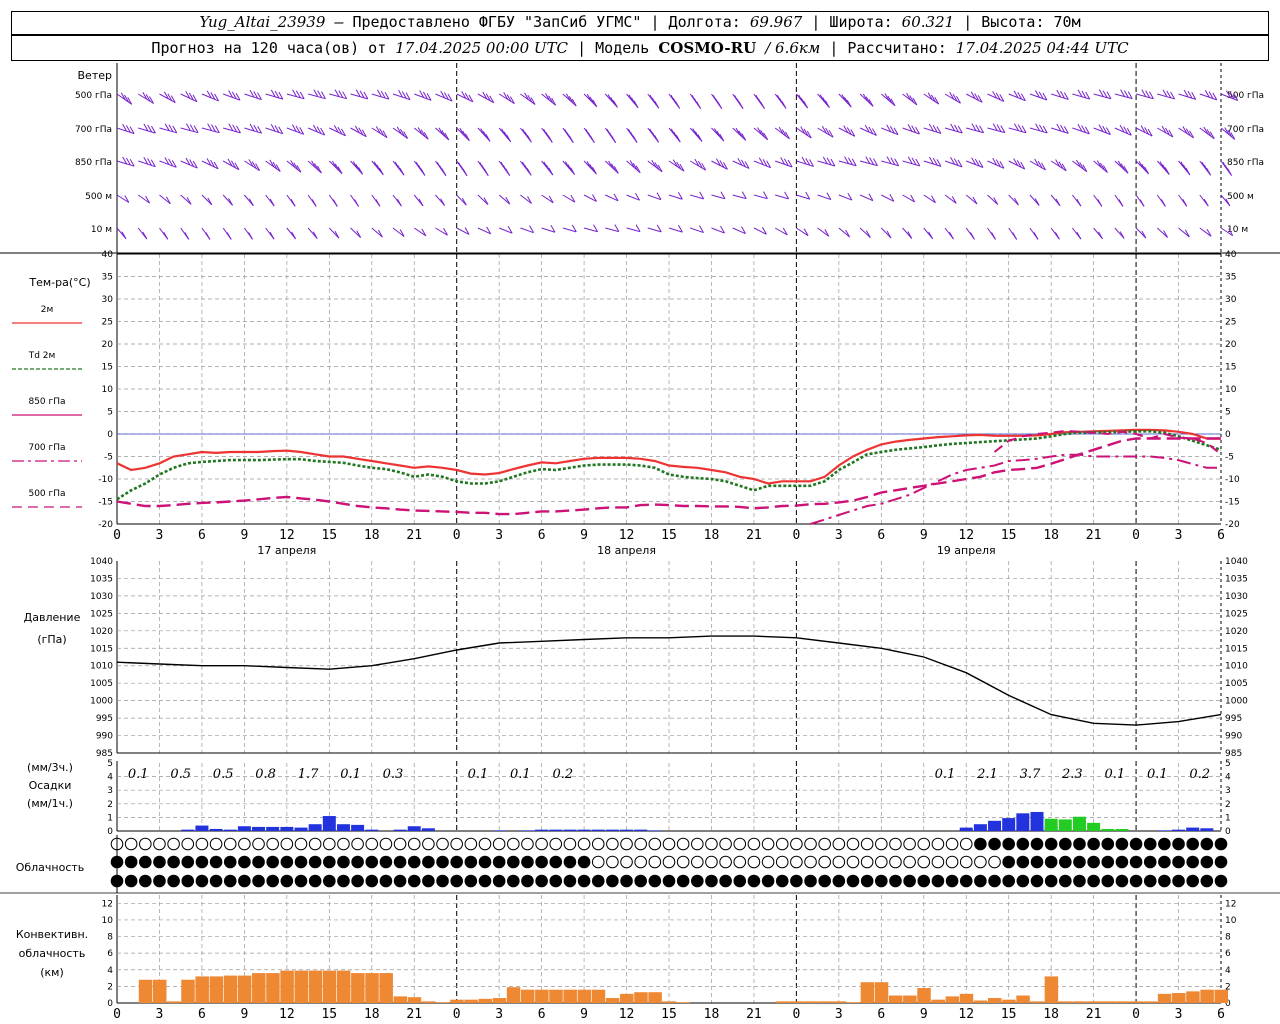 The image size is (1280, 1024). I want to click on temp-ytick-right: -20, so click(1232, 525).